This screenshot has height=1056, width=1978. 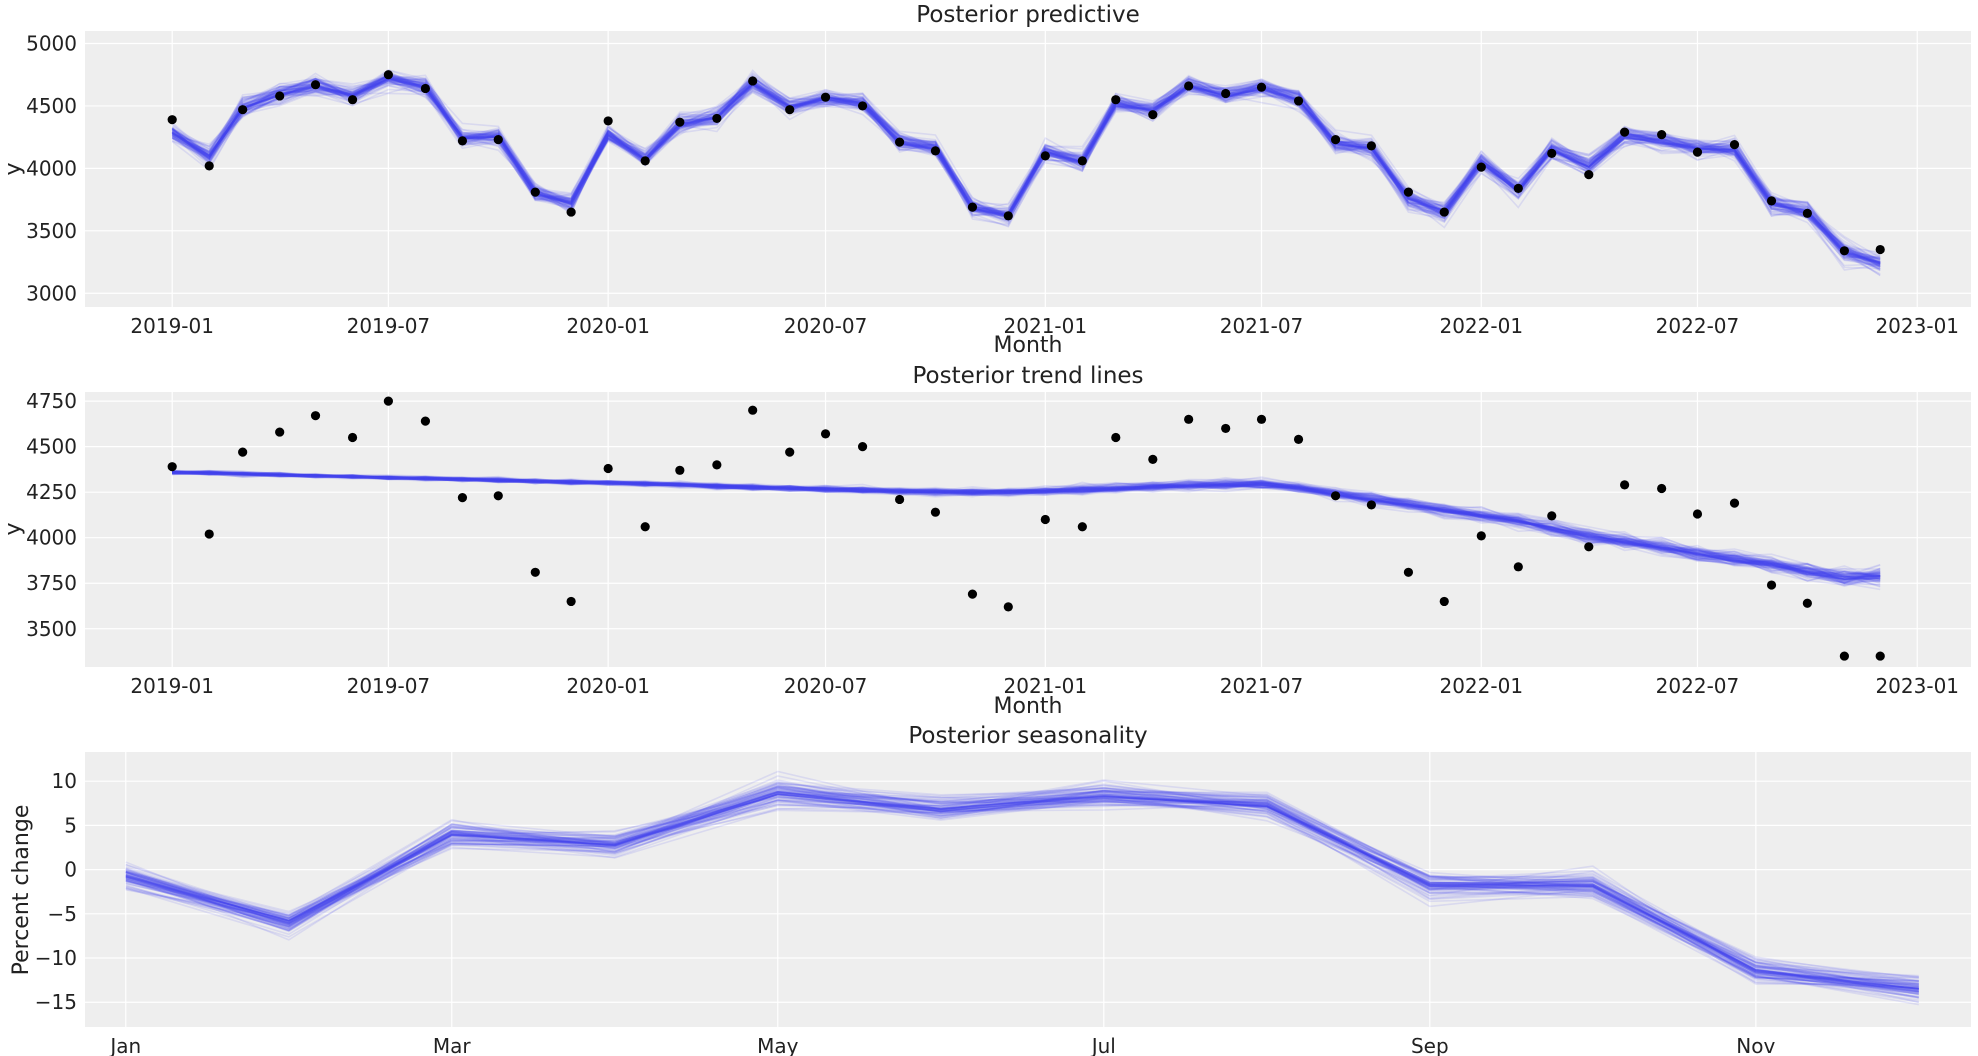 I want to click on x-tick-label: May, so click(x=778, y=1045).